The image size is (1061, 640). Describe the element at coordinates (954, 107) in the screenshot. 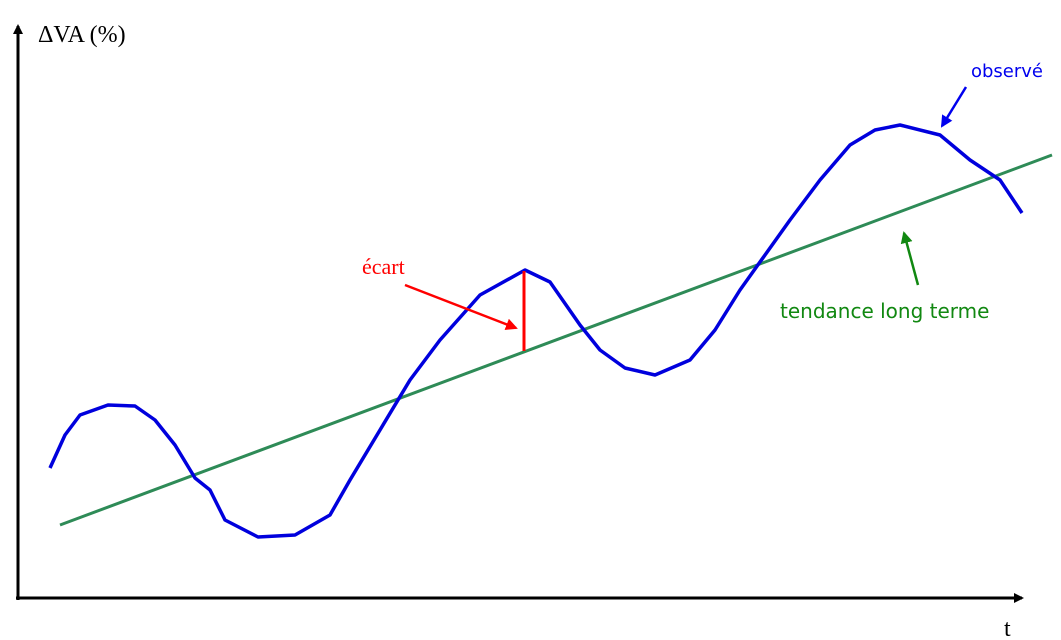

I see `observed-arrow` at that location.